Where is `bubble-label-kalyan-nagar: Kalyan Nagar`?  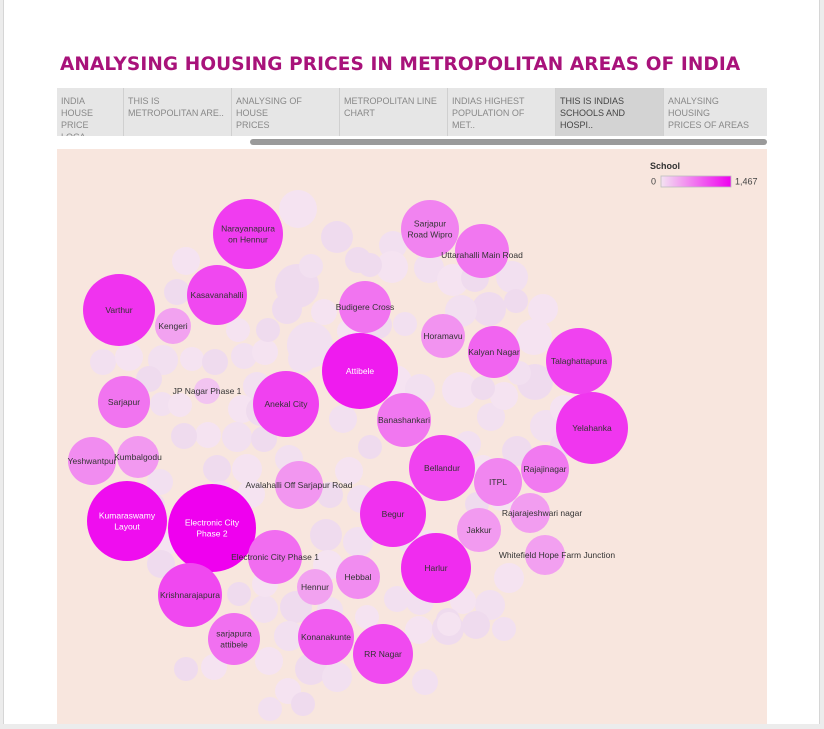 bubble-label-kalyan-nagar: Kalyan Nagar is located at coordinates (494, 352).